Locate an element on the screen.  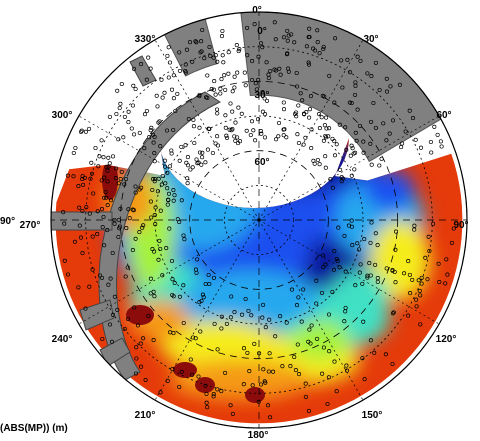
azimuth-tick-label: 30° is located at coordinates (370, 39).